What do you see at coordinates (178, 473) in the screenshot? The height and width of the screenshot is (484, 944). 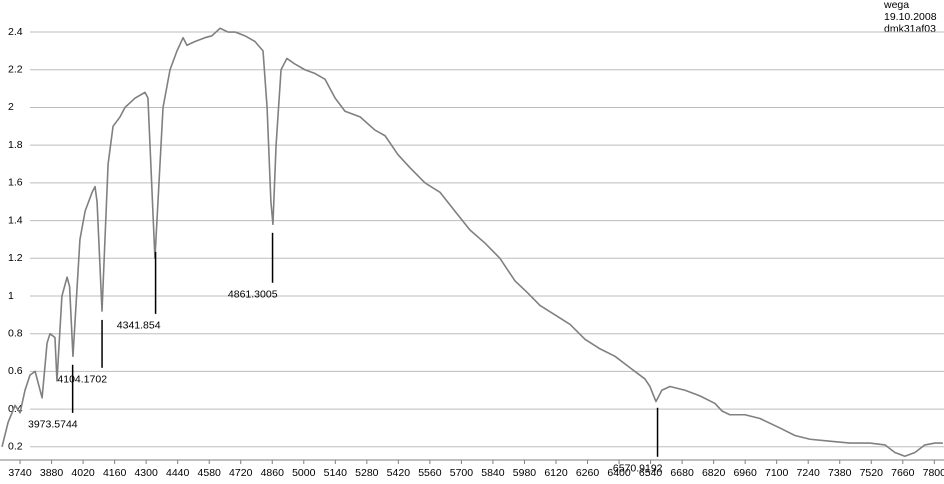 I see `x-tick-label: 4440` at bounding box center [178, 473].